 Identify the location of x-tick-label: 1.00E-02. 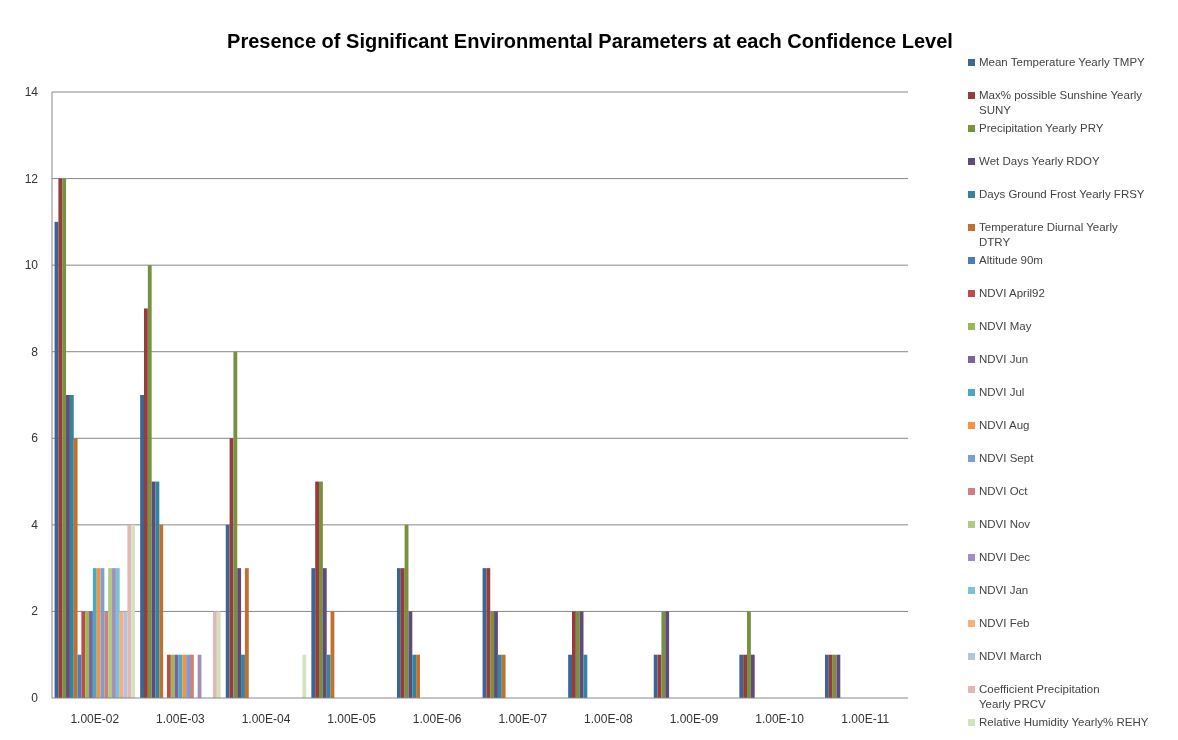
(95, 719).